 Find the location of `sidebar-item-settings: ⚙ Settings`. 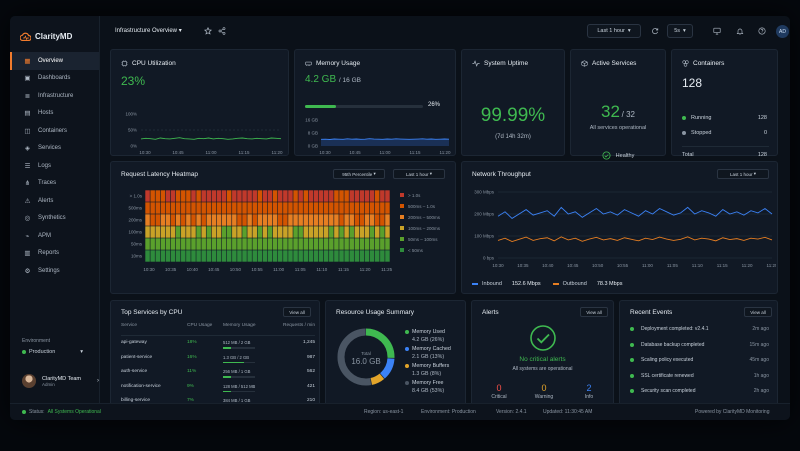

sidebar-item-settings: ⚙ Settings is located at coordinates (54, 271).